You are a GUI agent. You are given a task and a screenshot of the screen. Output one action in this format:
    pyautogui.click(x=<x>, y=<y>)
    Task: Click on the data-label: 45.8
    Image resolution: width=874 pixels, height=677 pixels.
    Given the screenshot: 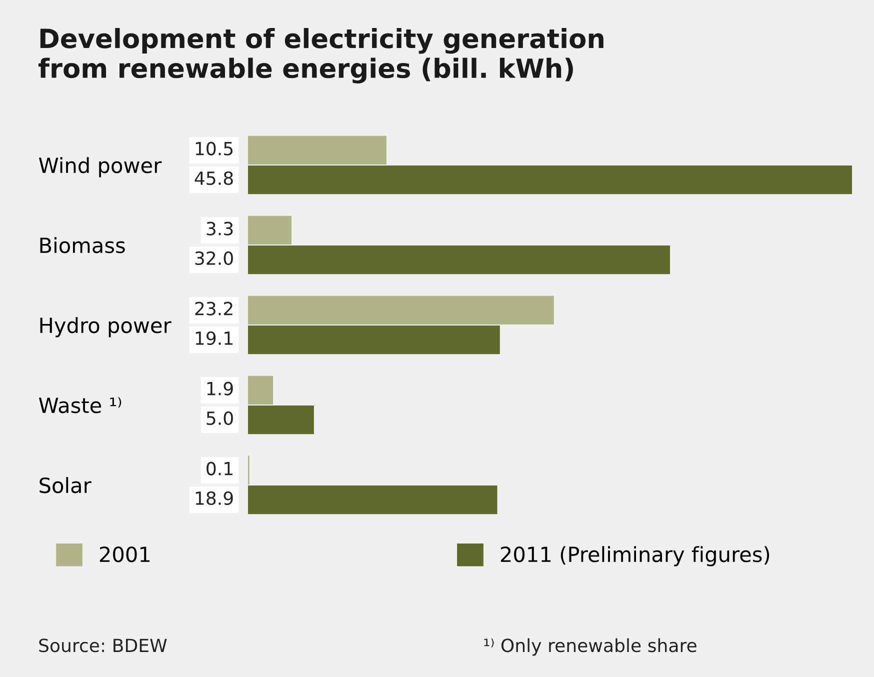 What is the action you would take?
    pyautogui.click(x=213, y=178)
    